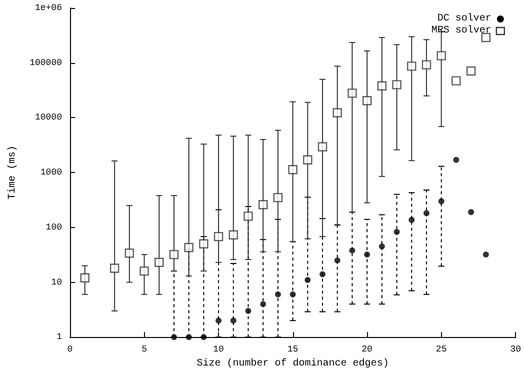  I want to click on x-axis-title: Size (number of dominance edges), so click(292, 364).